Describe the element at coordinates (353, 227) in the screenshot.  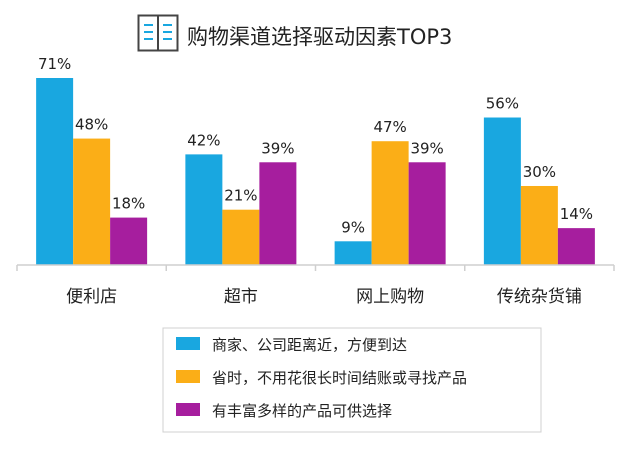
I see `data-label-2-0: 9%` at that location.